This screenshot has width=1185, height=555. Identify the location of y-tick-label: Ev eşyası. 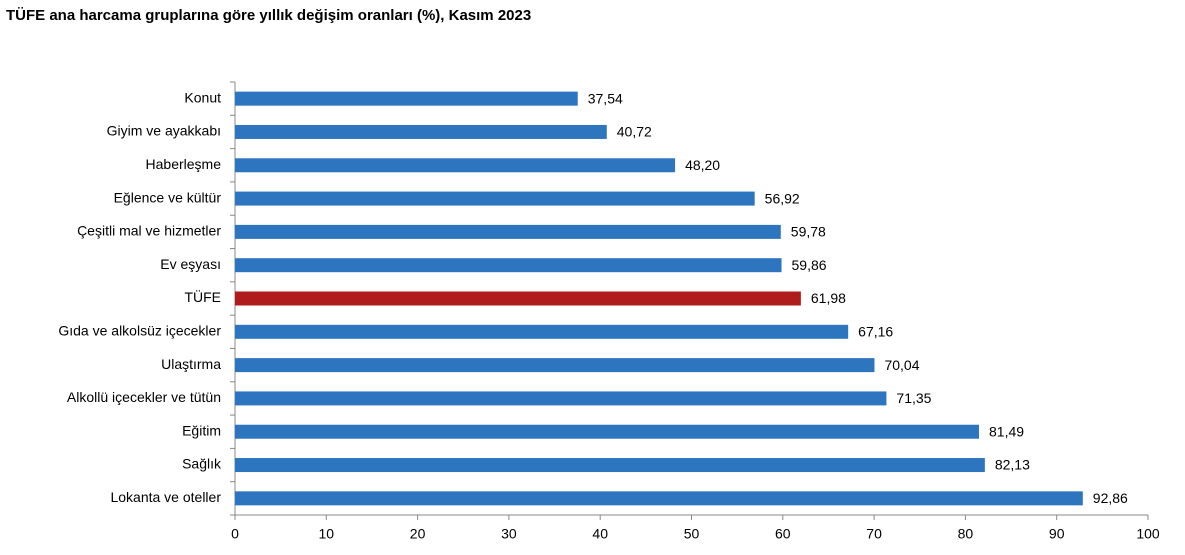
(190, 264).